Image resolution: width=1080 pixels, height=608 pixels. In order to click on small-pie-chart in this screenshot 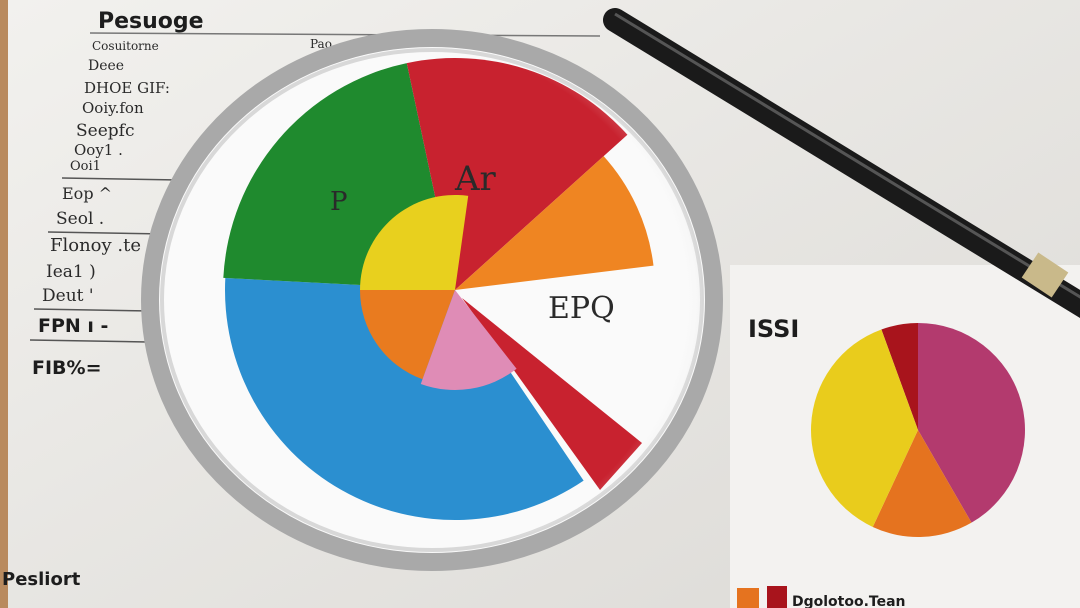, I will do `click(917, 430)`.